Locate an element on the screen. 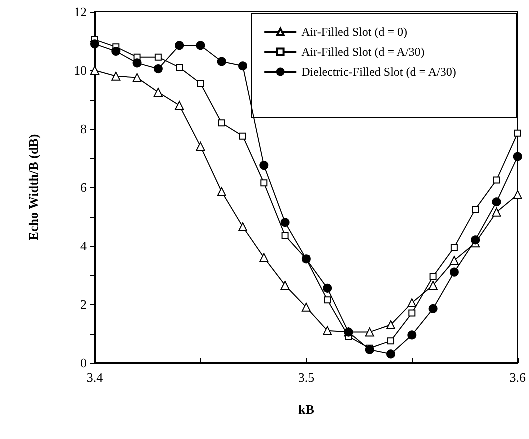 This screenshot has width=529, height=439. legend-label: Air-Filled Slot (d = A/30) is located at coordinates (363, 52).